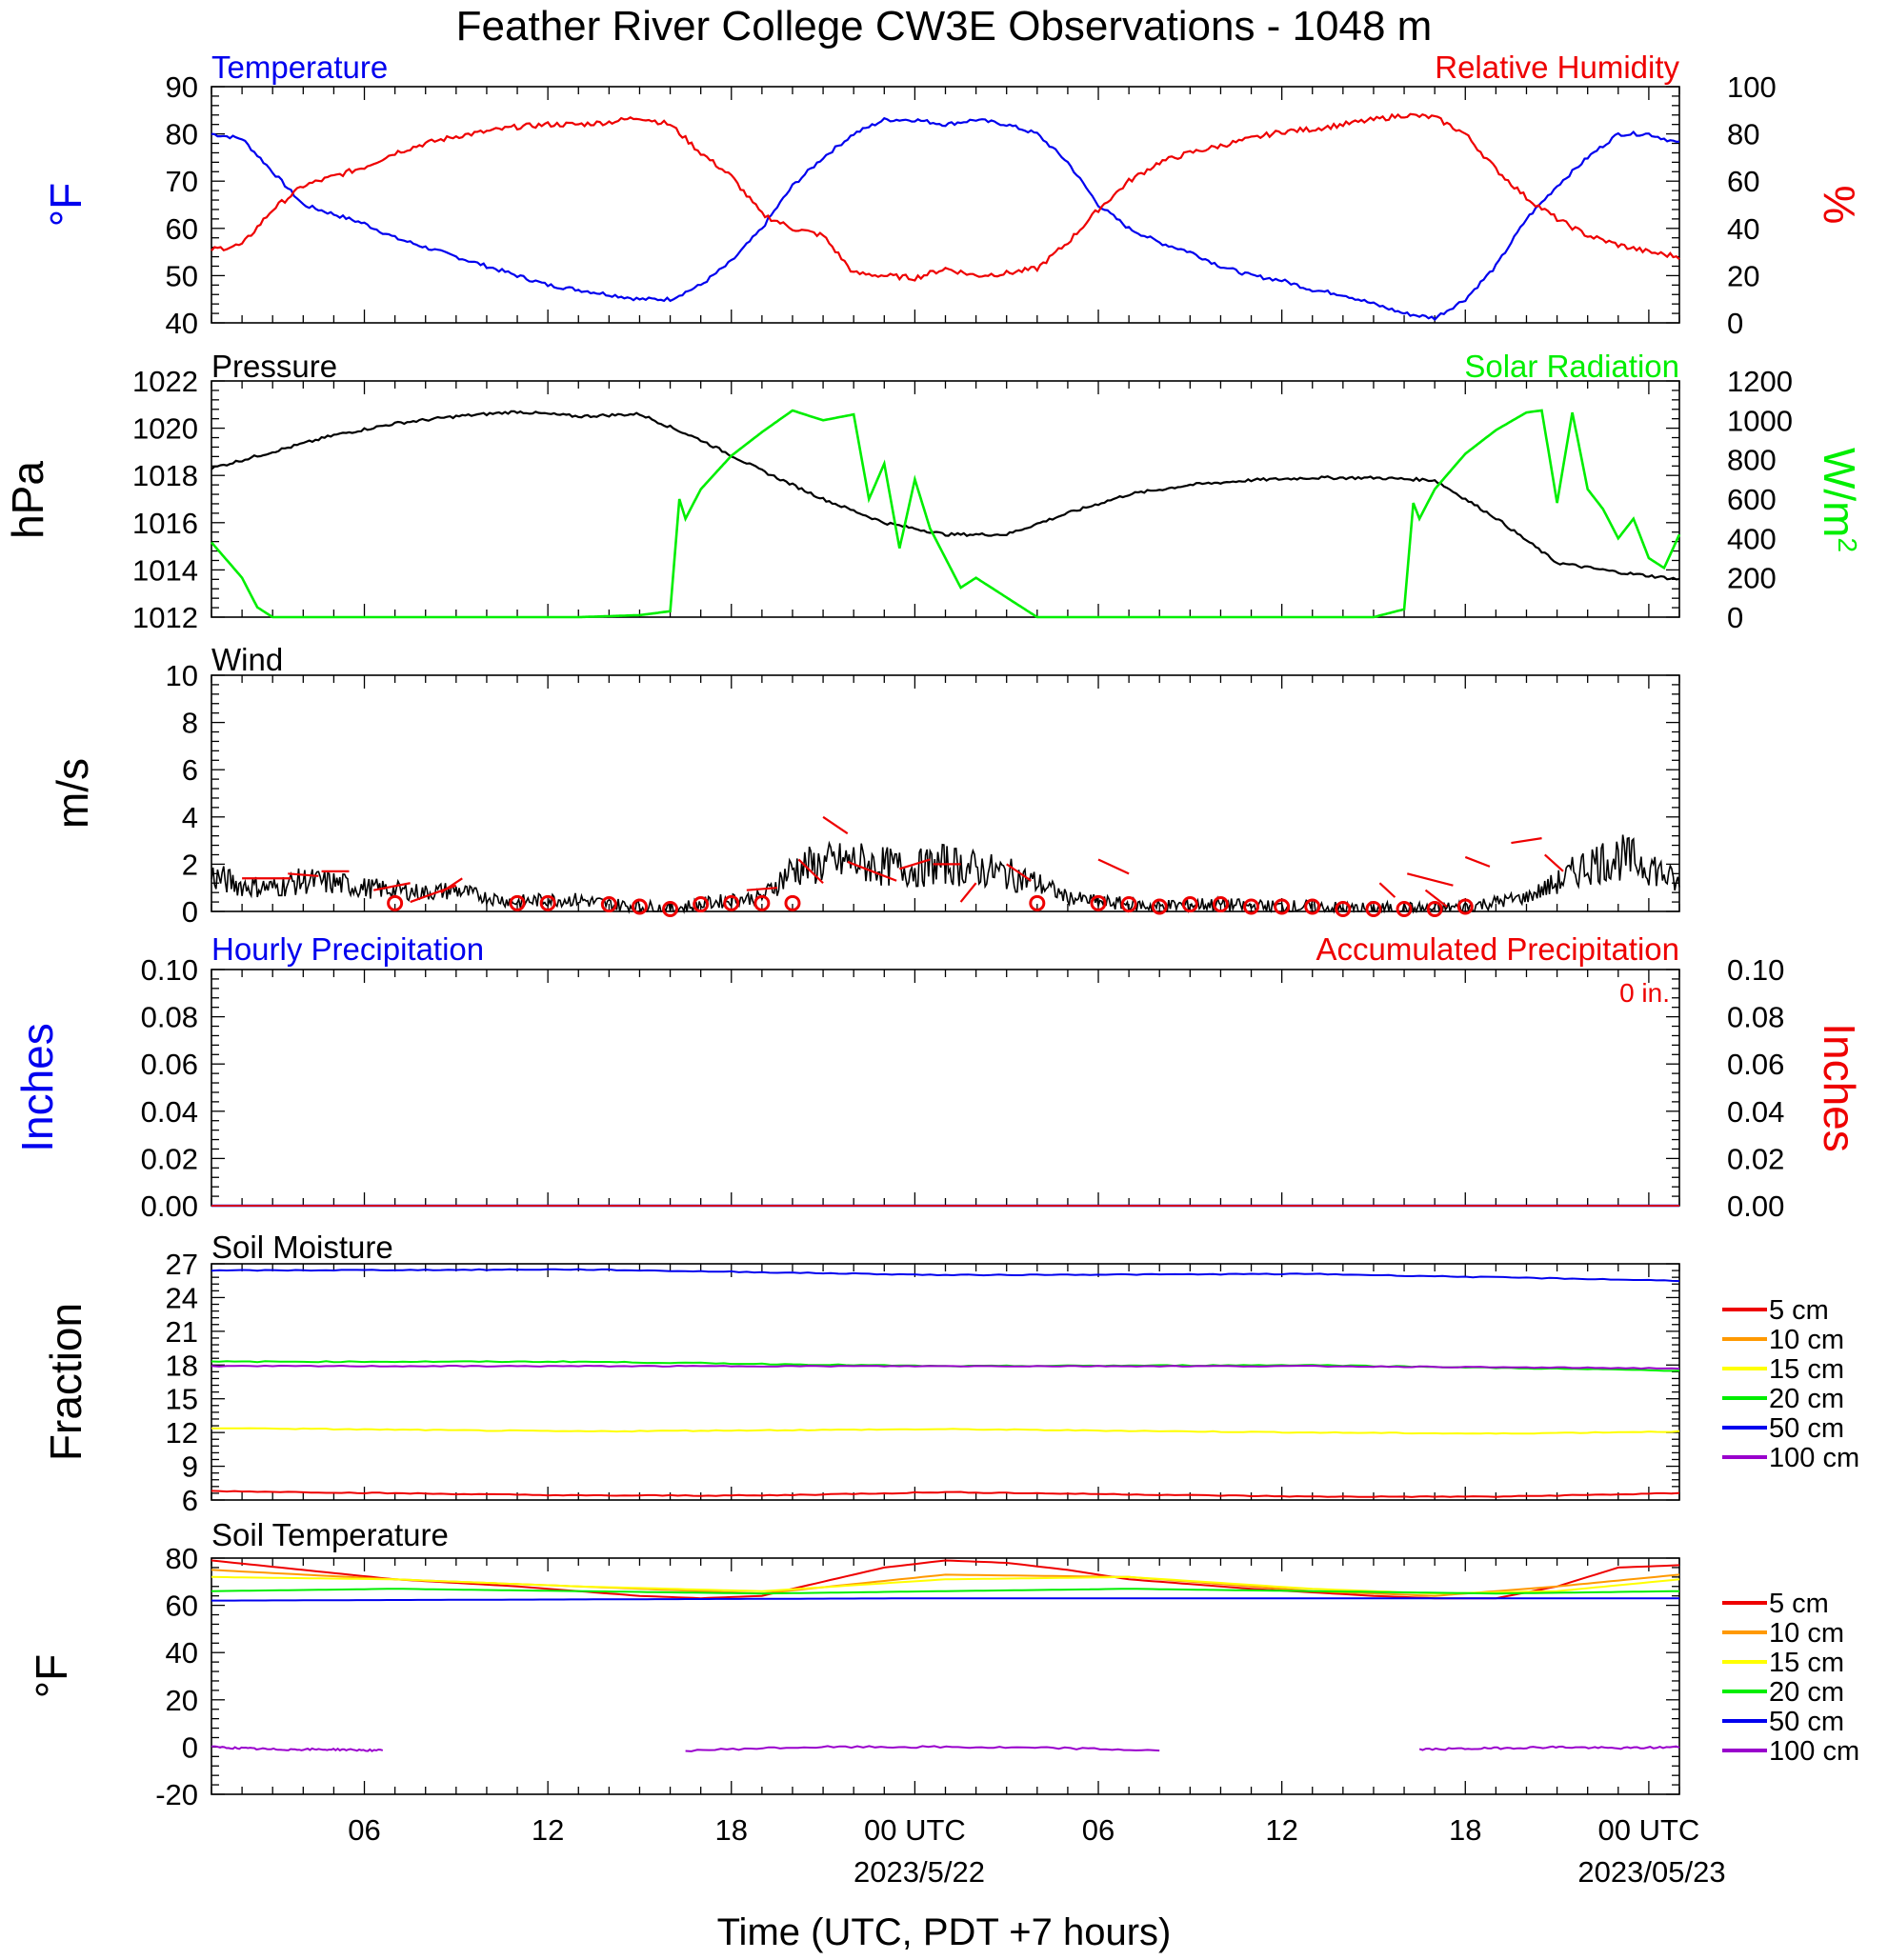 Image resolution: width=1888 pixels, height=1960 pixels. Describe the element at coordinates (182, 1606) in the screenshot. I see `soil-temperature-tick-label: 60` at that location.